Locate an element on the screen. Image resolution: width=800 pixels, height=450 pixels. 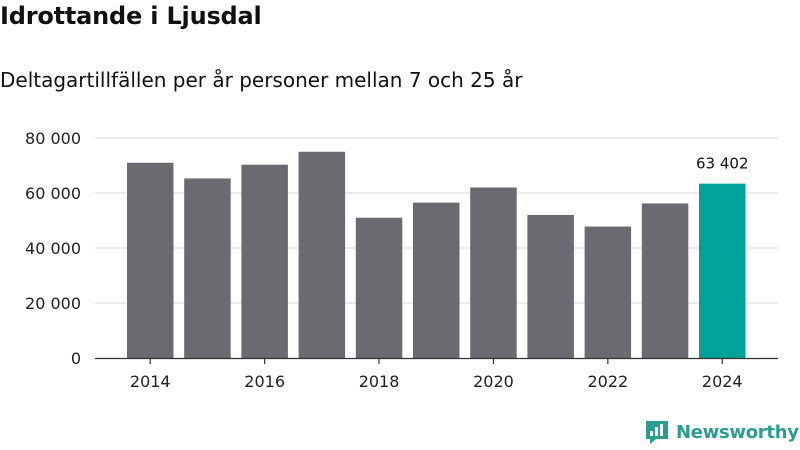
bar-2016 is located at coordinates (264, 261).